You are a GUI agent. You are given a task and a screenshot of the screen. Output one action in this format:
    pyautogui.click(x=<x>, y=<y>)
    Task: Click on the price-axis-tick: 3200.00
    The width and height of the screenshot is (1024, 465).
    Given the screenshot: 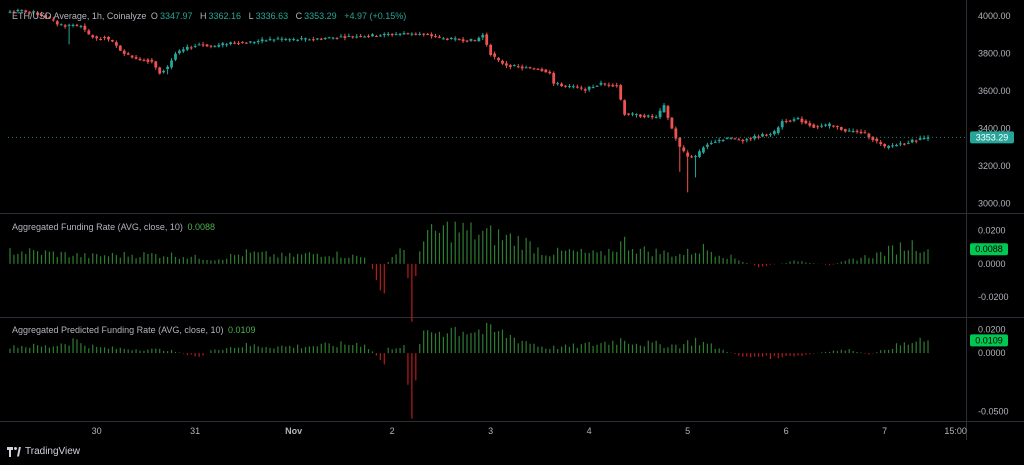 What is the action you would take?
    pyautogui.click(x=994, y=166)
    